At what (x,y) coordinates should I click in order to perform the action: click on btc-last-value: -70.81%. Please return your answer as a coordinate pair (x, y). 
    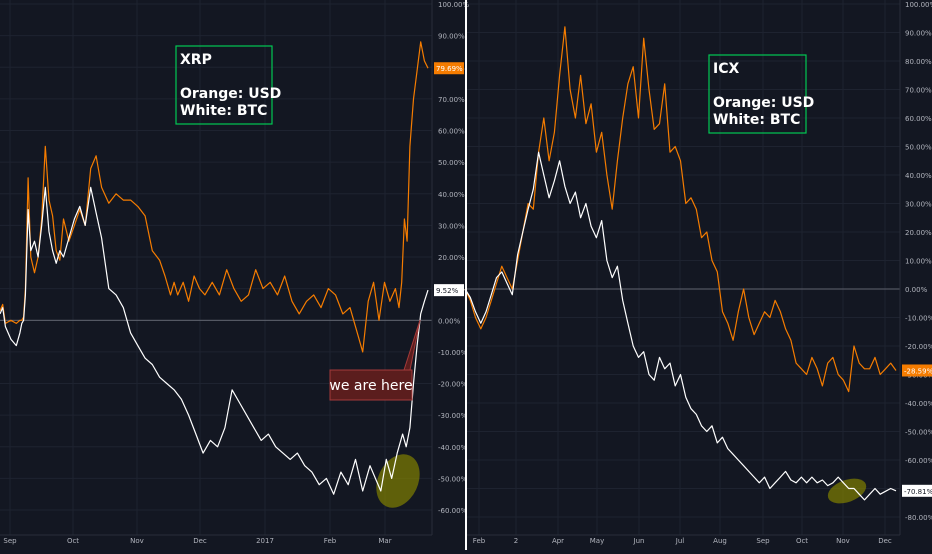
    Looking at the image, I should click on (918, 492).